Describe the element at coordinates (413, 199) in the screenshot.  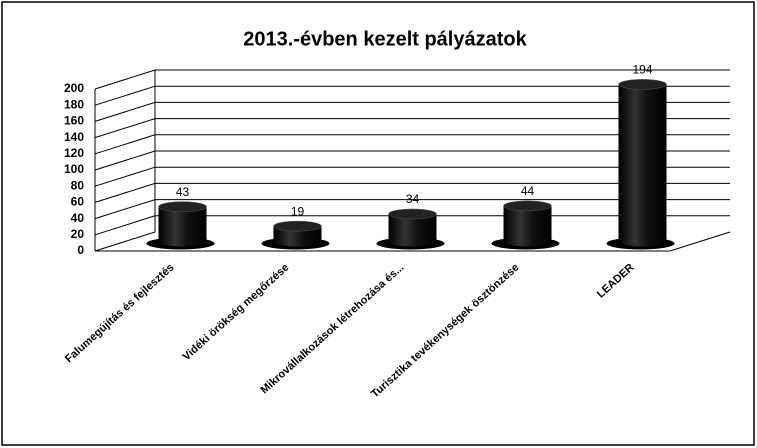
I see `value-label: 34` at that location.